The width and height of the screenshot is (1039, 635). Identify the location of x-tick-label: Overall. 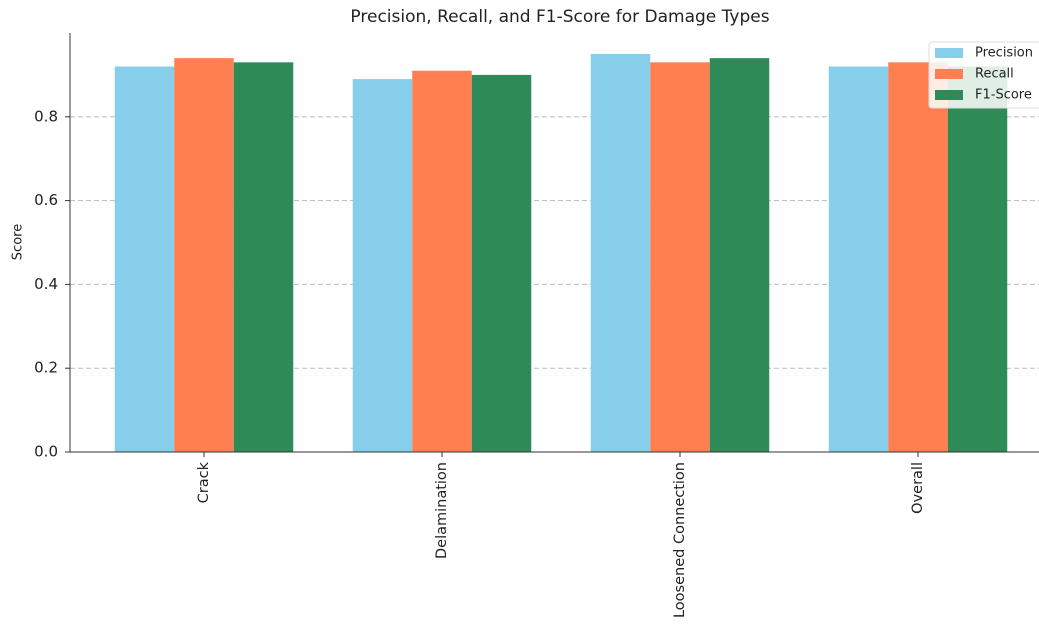
(918, 488).